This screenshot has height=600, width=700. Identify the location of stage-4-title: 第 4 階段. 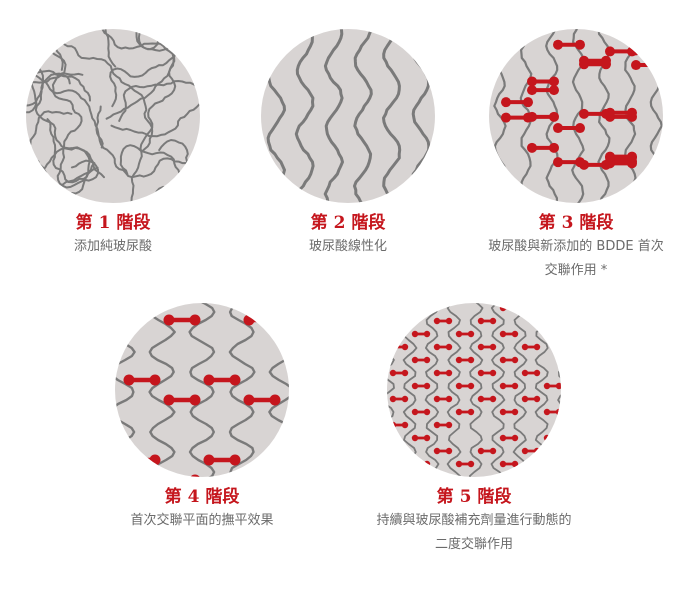
(202, 497).